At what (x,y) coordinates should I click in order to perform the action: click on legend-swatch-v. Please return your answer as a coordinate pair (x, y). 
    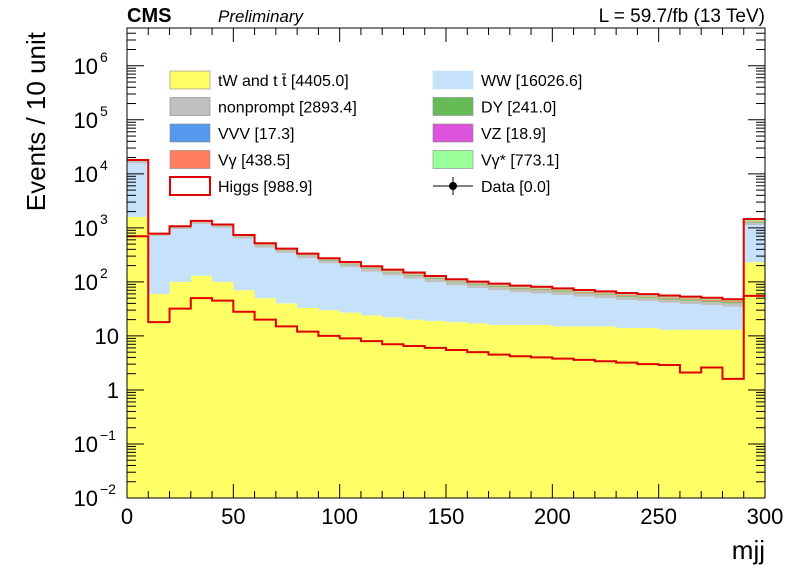
    Looking at the image, I should click on (453, 159).